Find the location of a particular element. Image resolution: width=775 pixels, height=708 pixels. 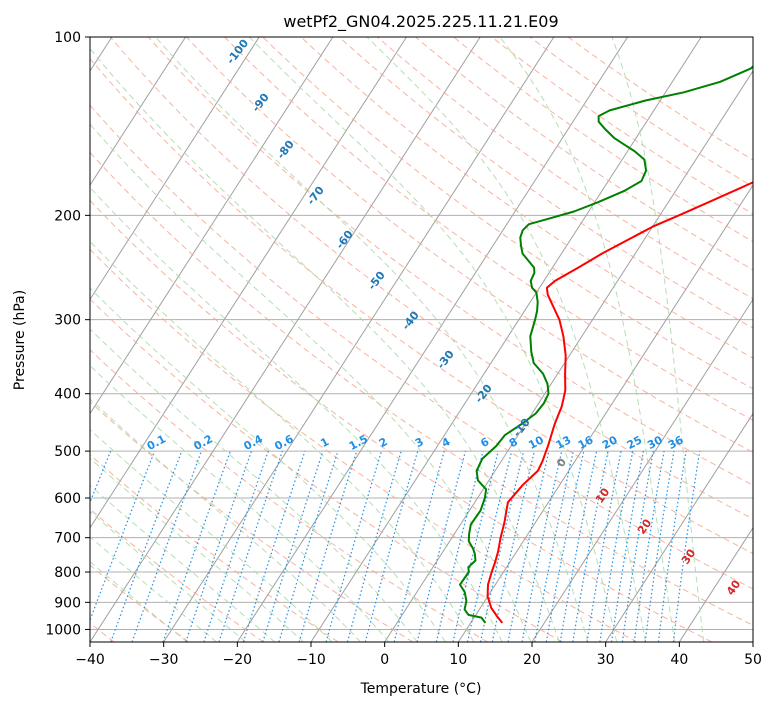

mixing-ratio-label: 25 is located at coordinates (635, 442).